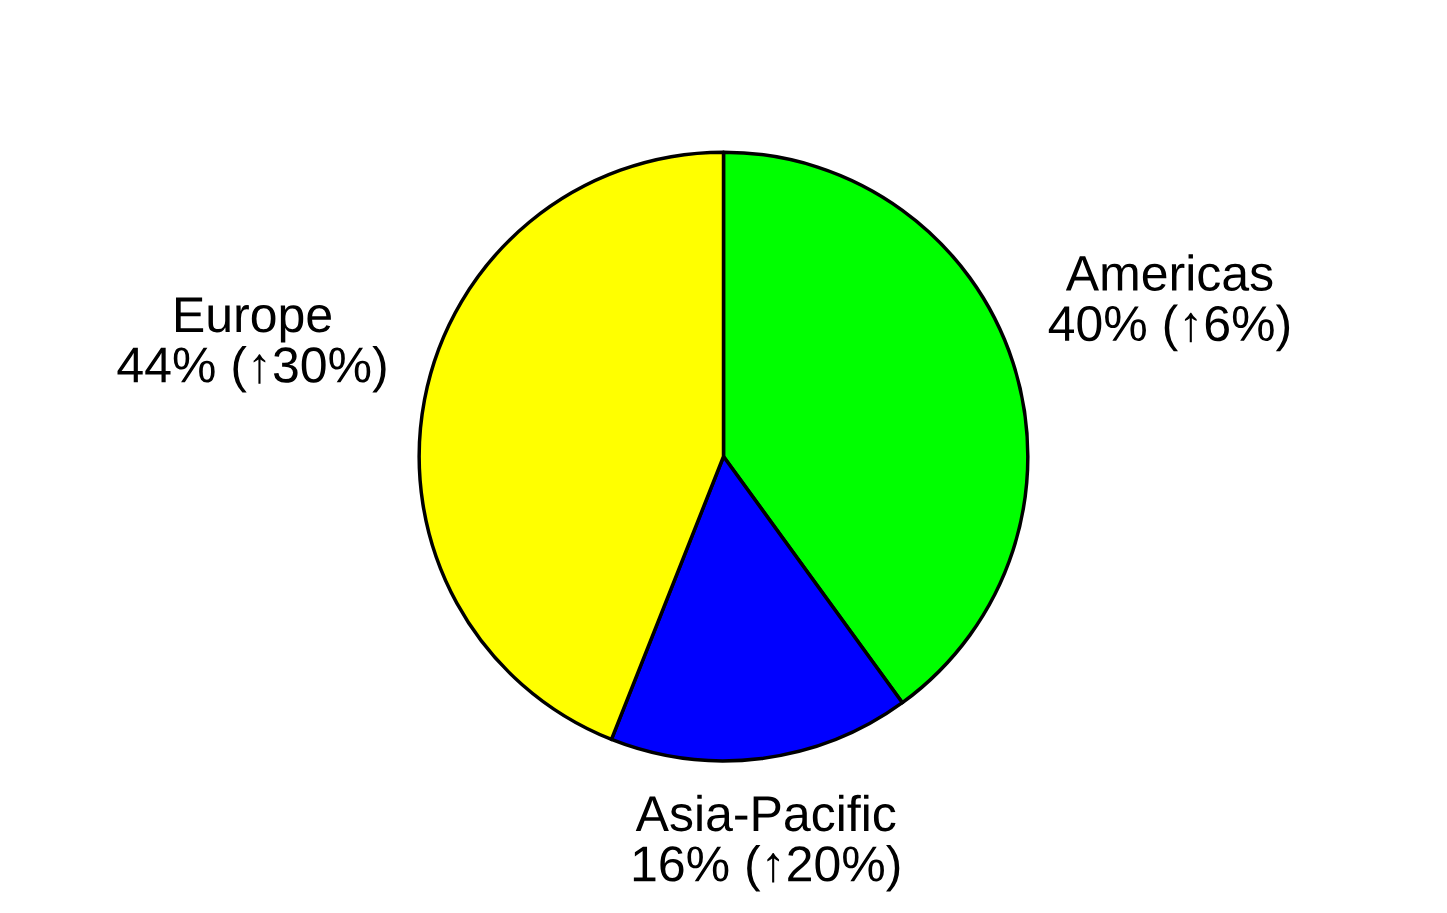 The image size is (1447, 913). Describe the element at coordinates (253, 320) in the screenshot. I see `slice-label: Europe` at that location.